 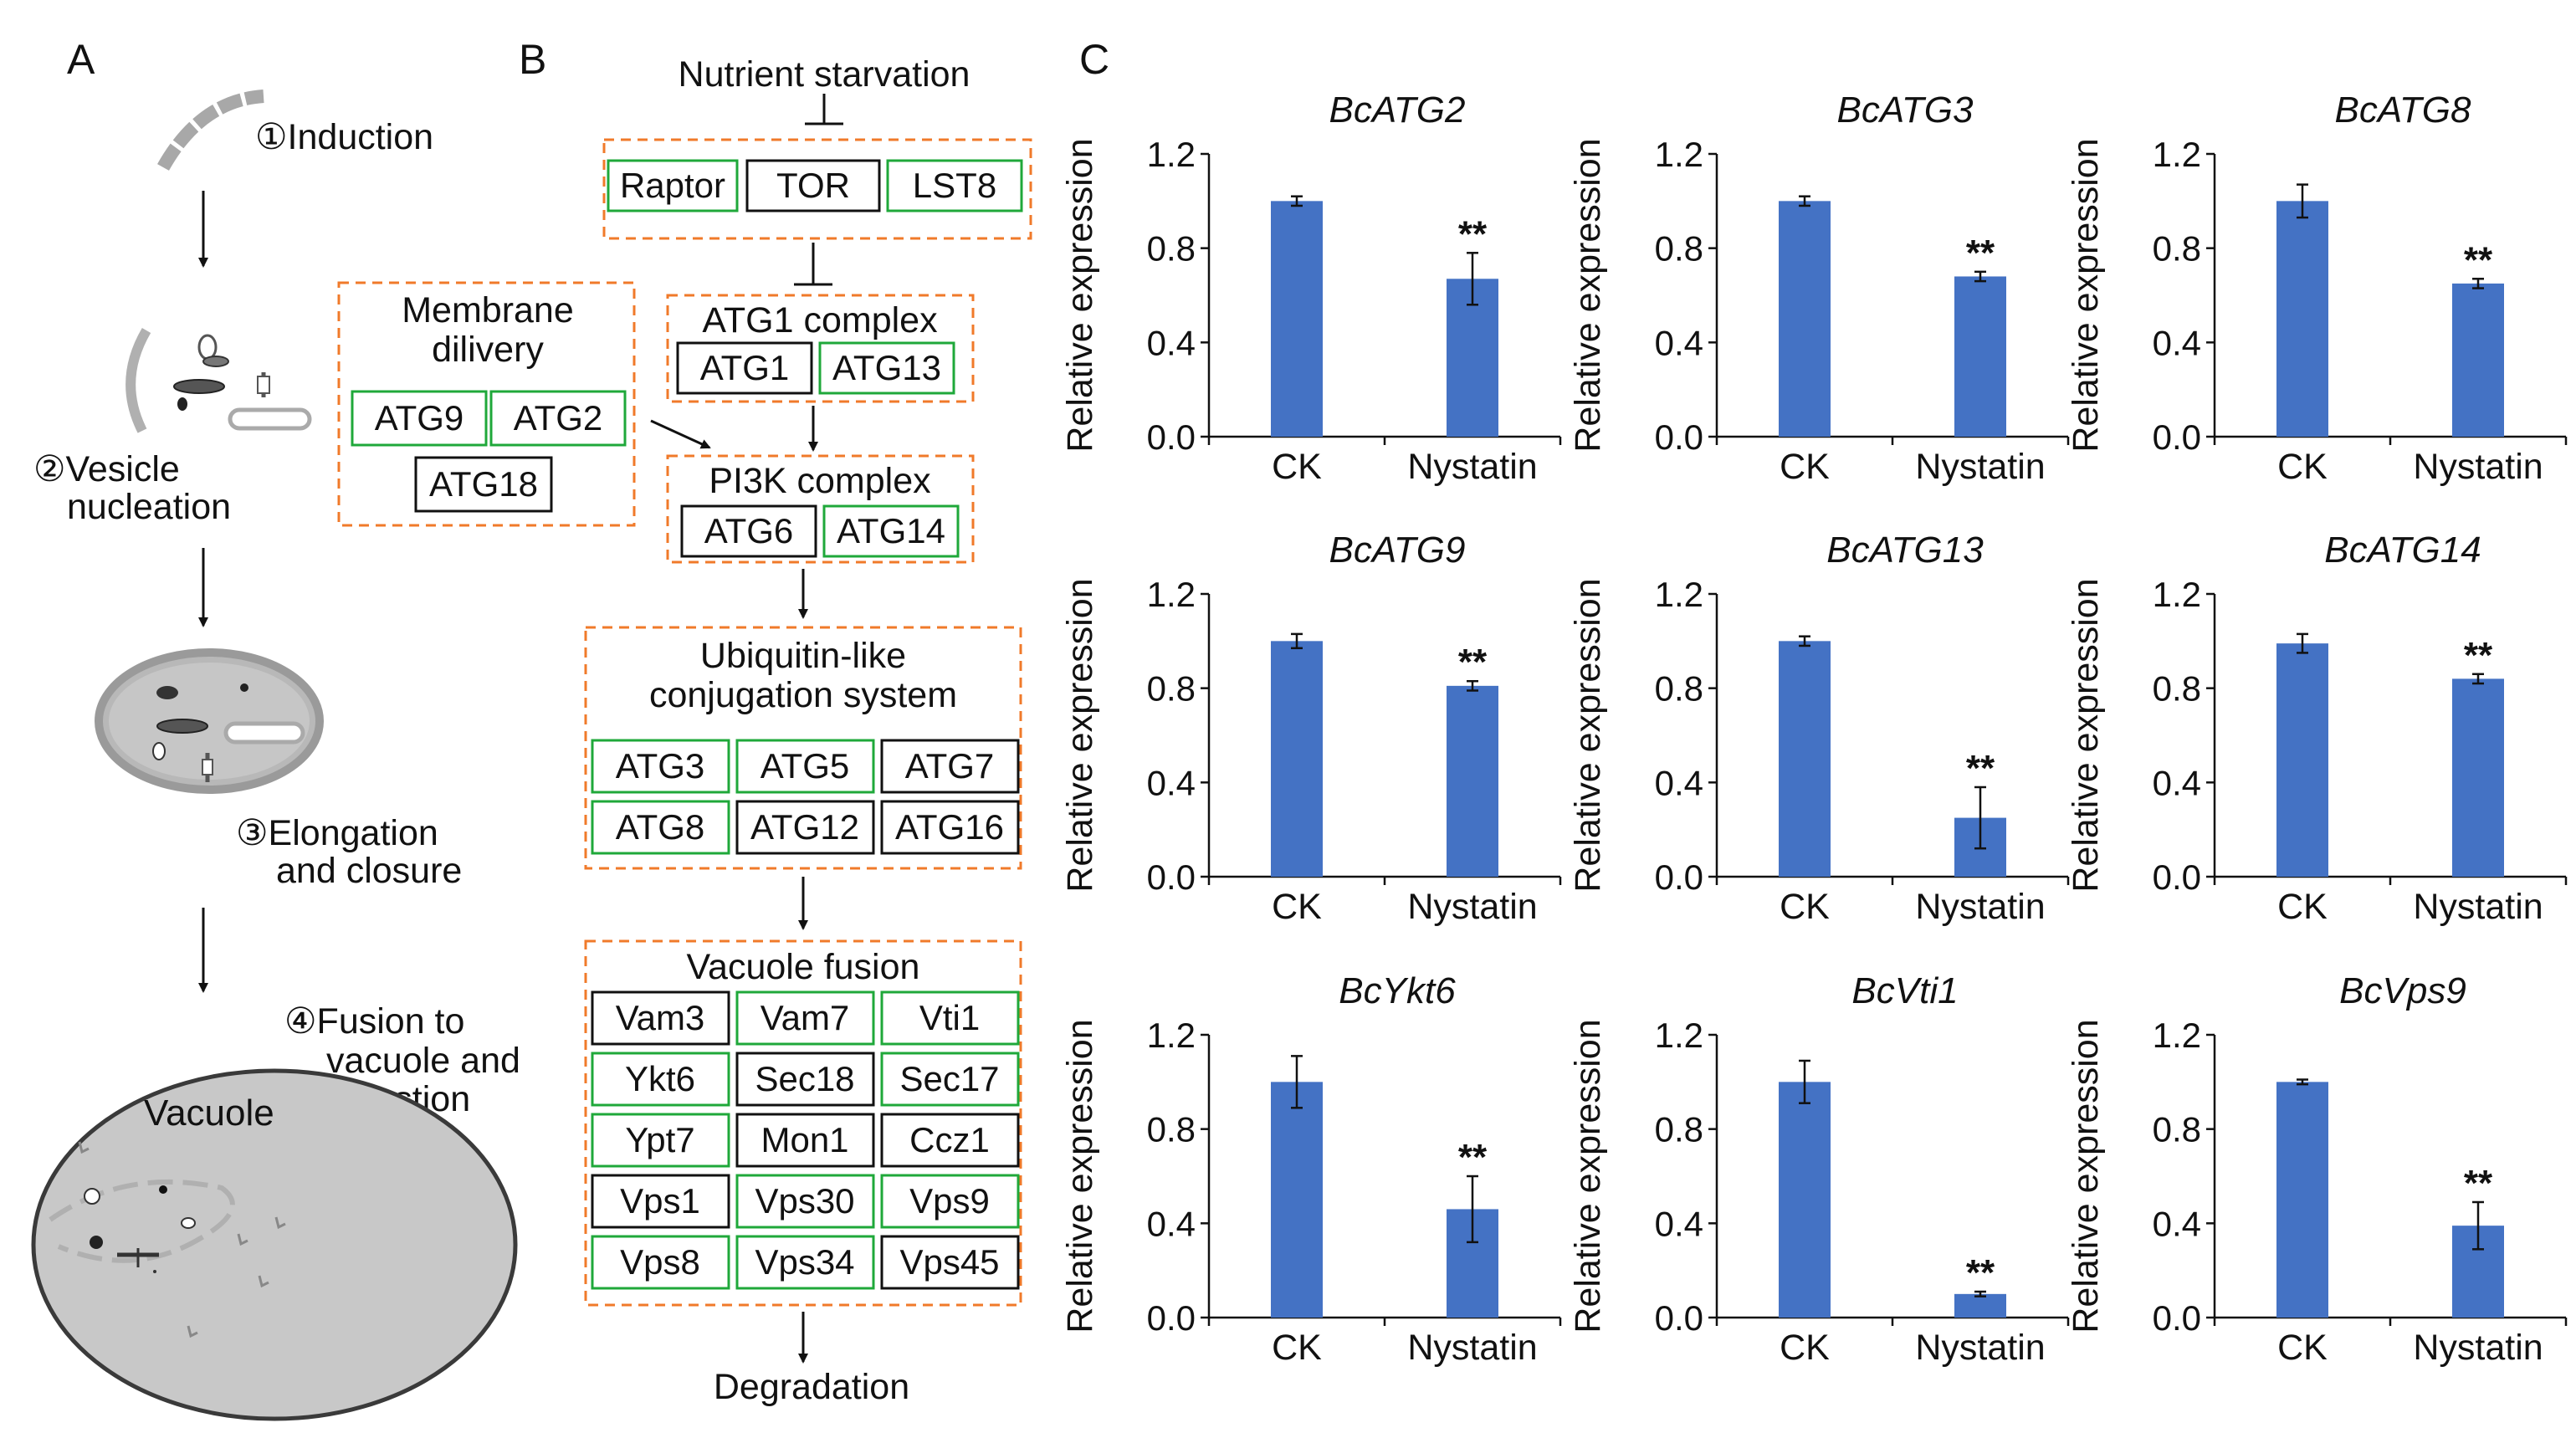 I want to click on arrow-membrane, so click(x=681, y=434).